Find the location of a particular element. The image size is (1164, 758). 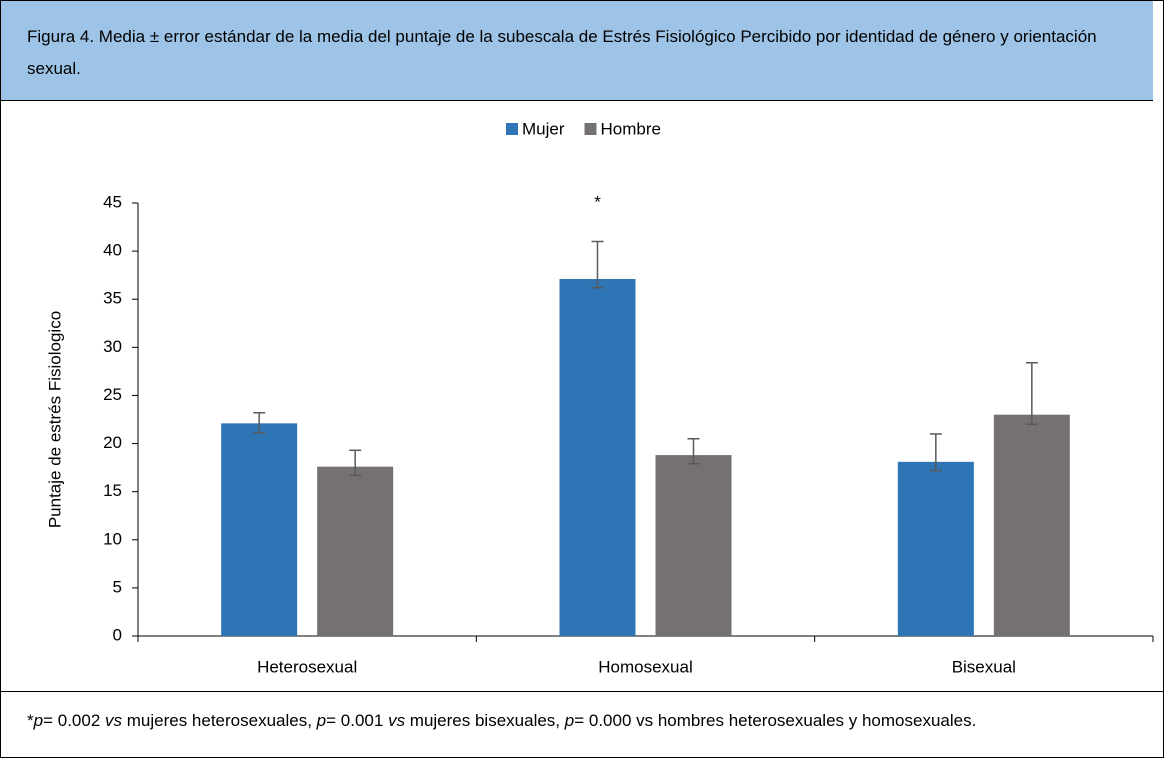

y-tick-label: 45 is located at coordinates (112, 201).